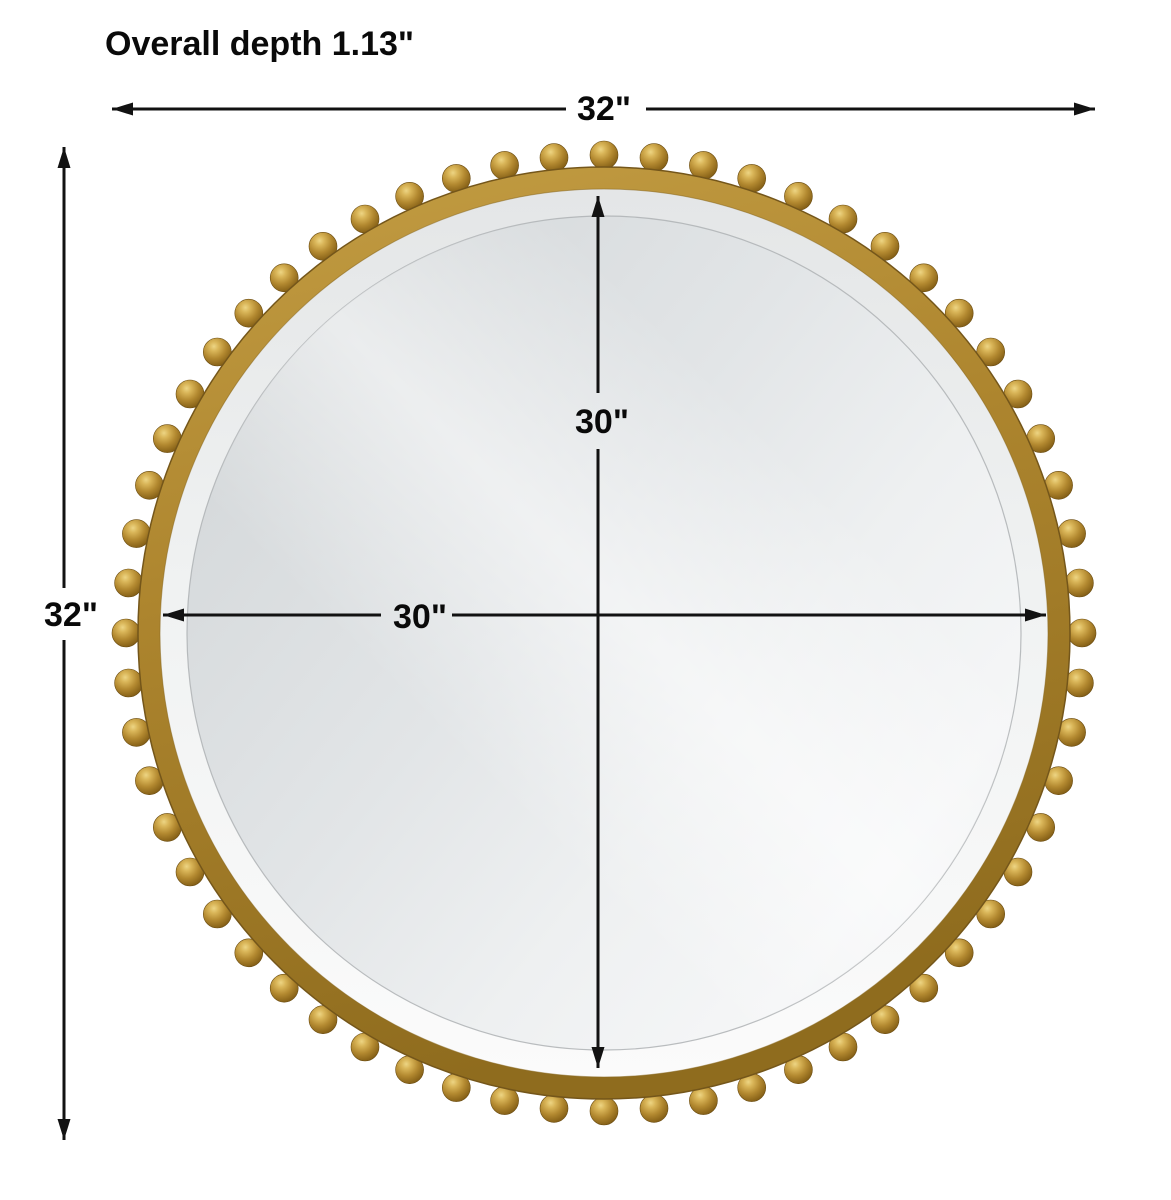 This screenshot has height=1200, width=1171. What do you see at coordinates (420, 617) in the screenshot?
I see `inner-width-label: 30"` at bounding box center [420, 617].